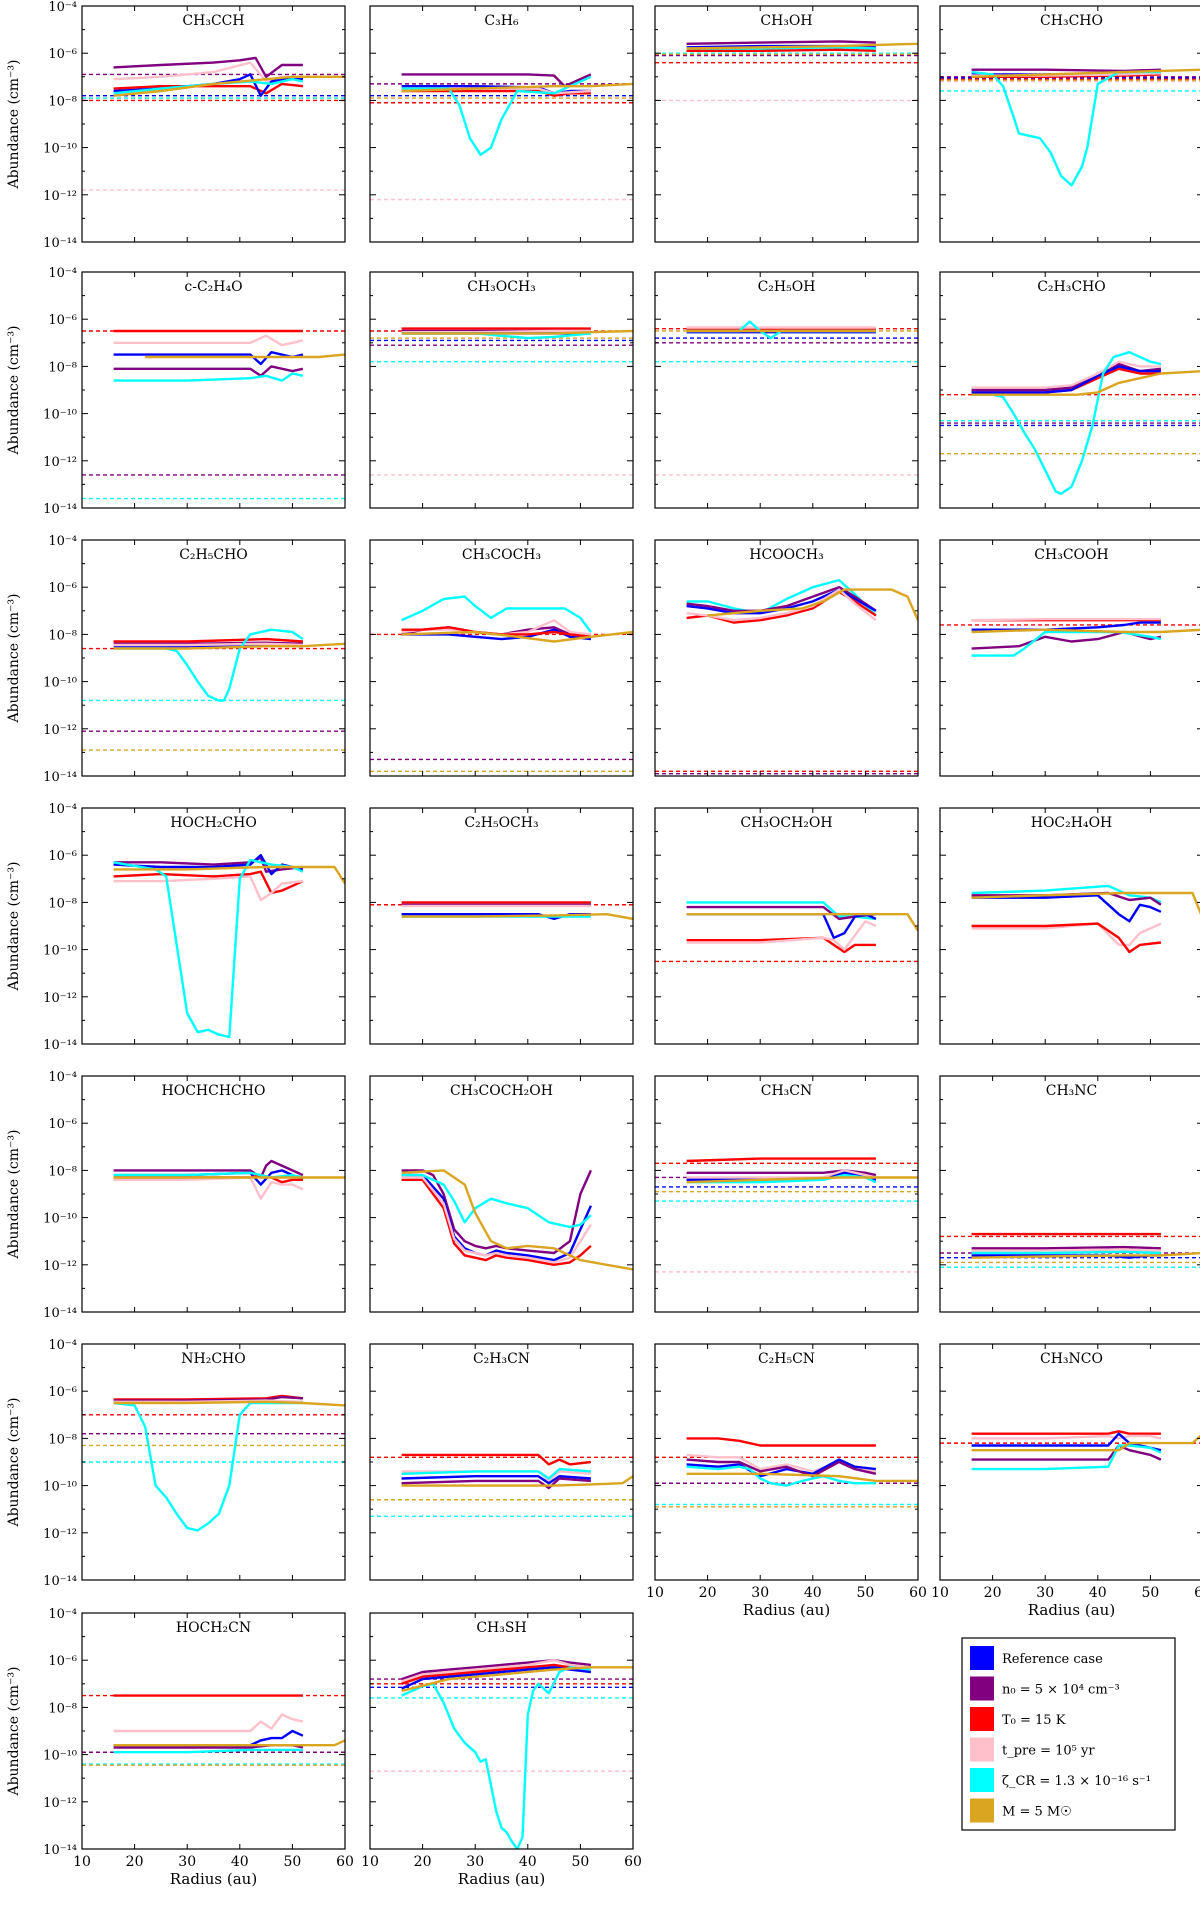  I want to click on y-tick-label: 10⁻⁴, so click(62, 1077).